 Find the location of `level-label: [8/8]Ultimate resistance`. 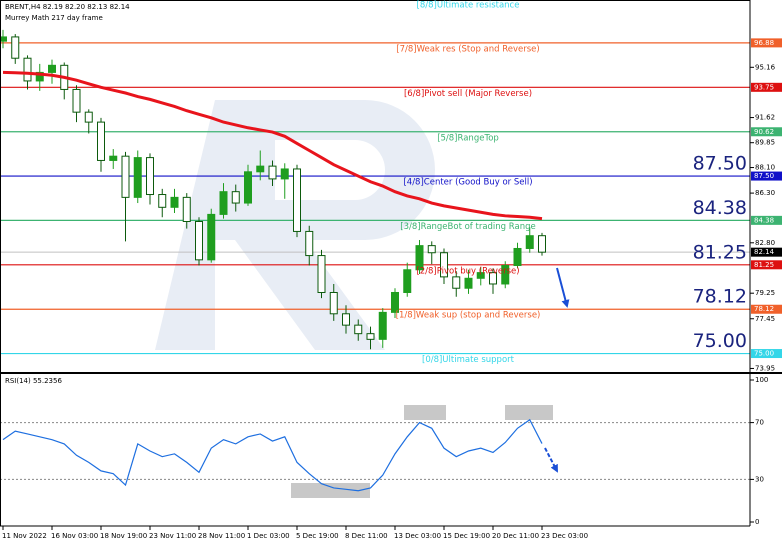

level-label: [8/8]Ultimate resistance is located at coordinates (468, 6).